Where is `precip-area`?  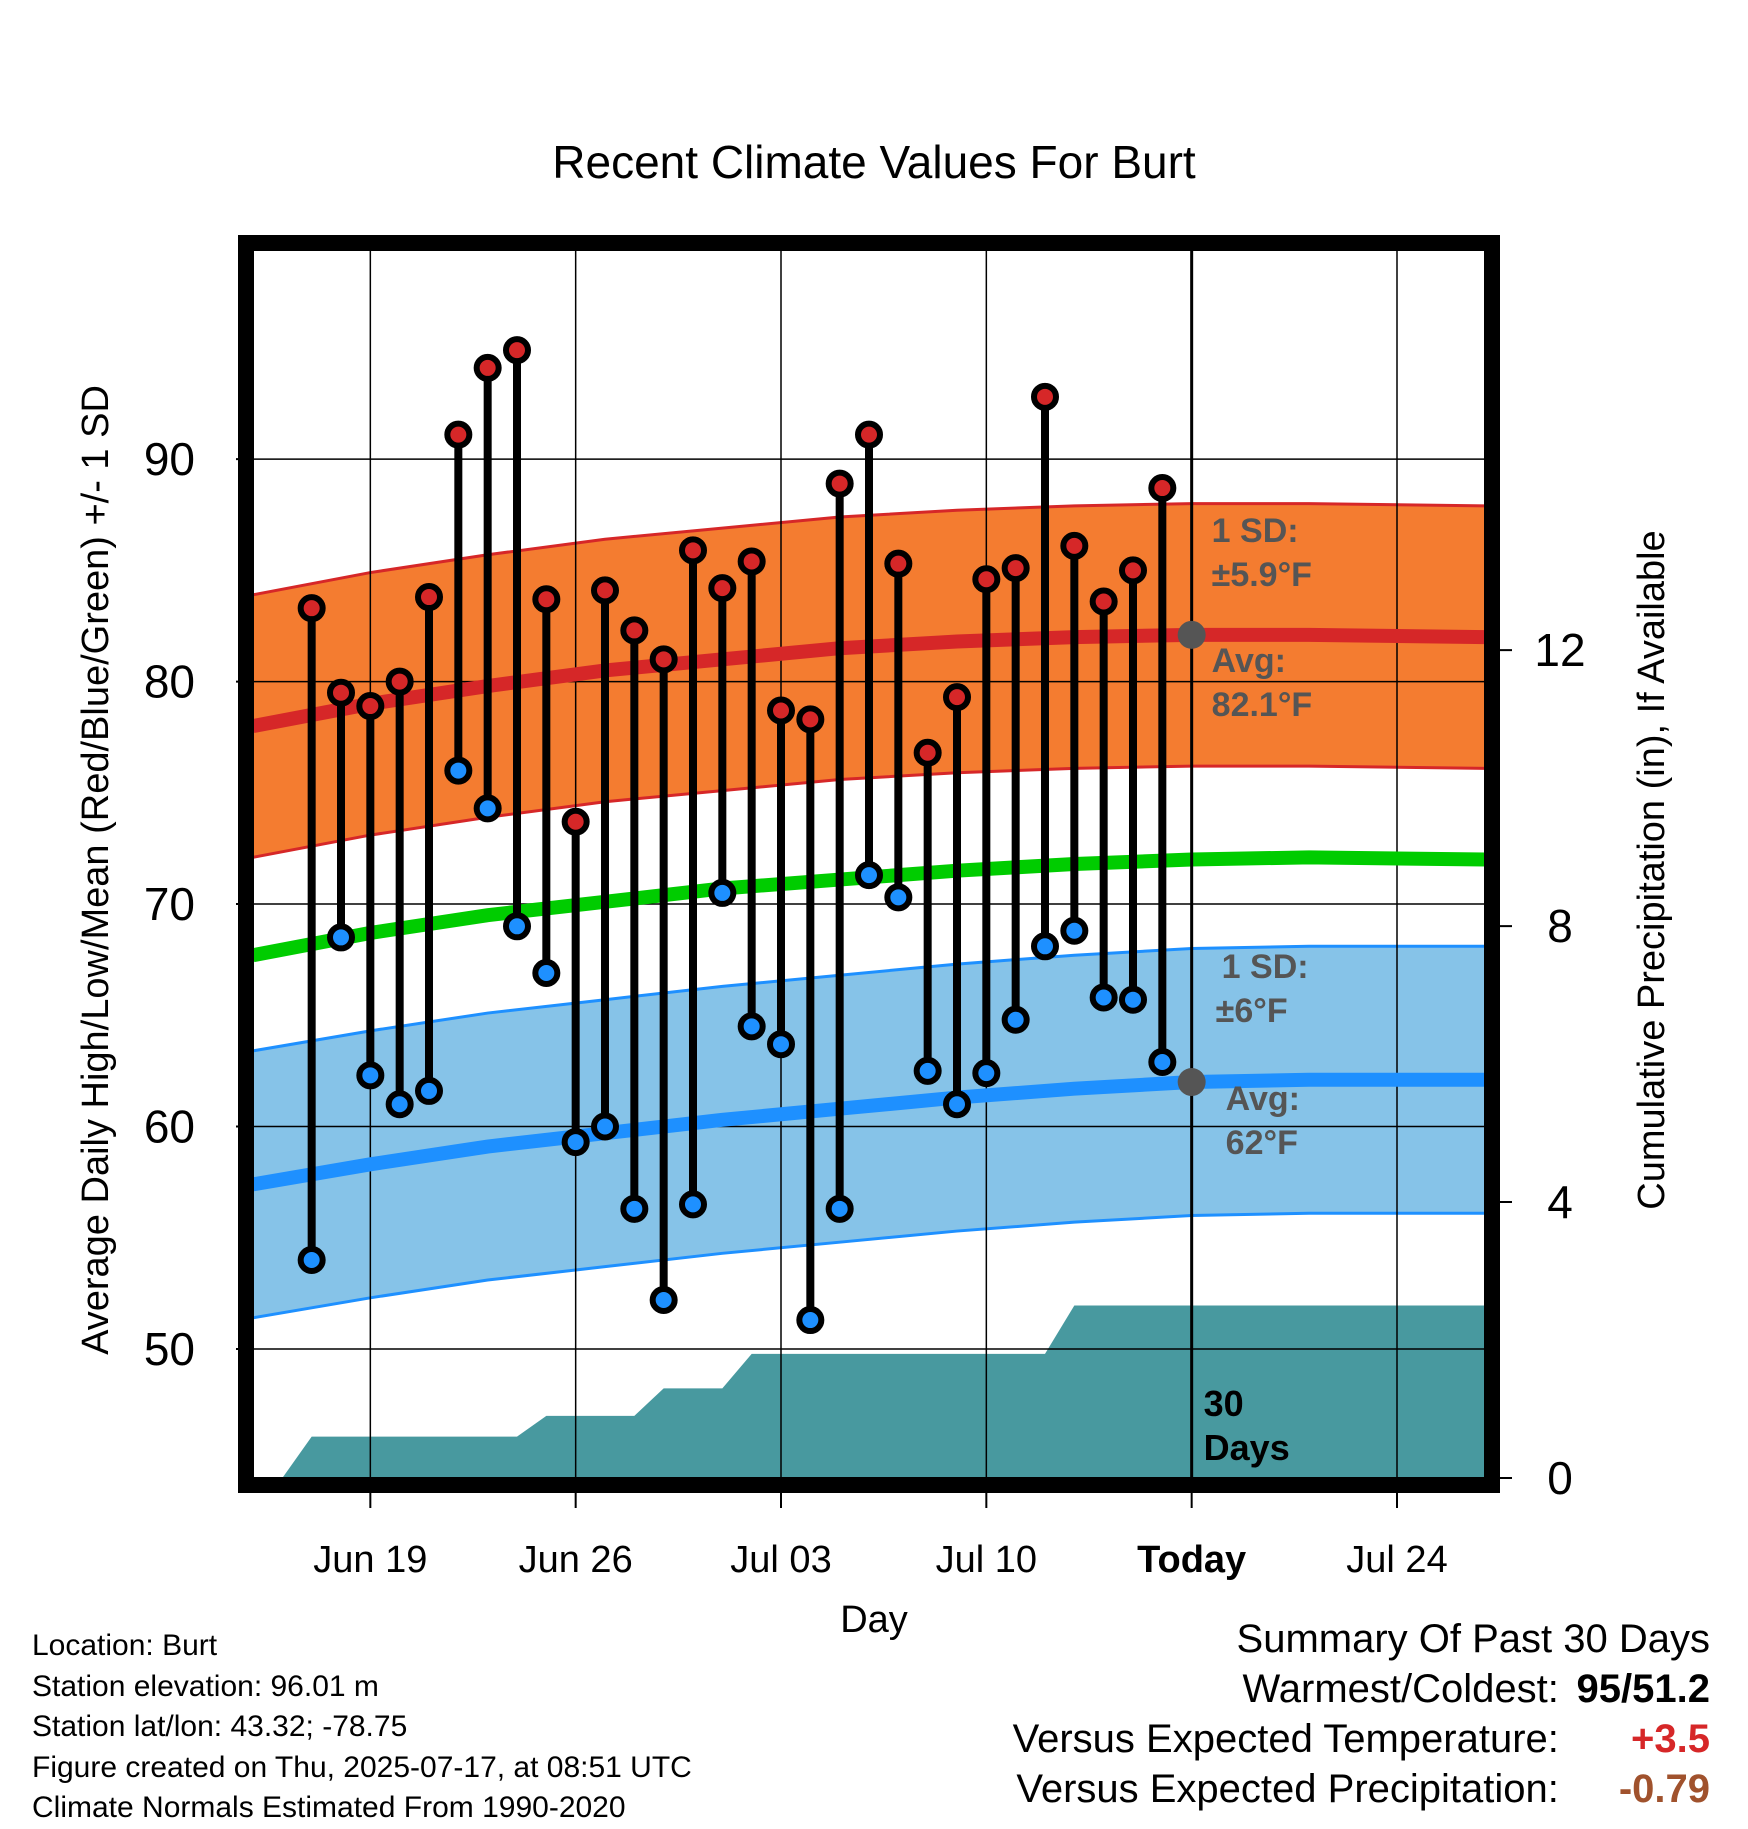
precip-area is located at coordinates (883, 1391).